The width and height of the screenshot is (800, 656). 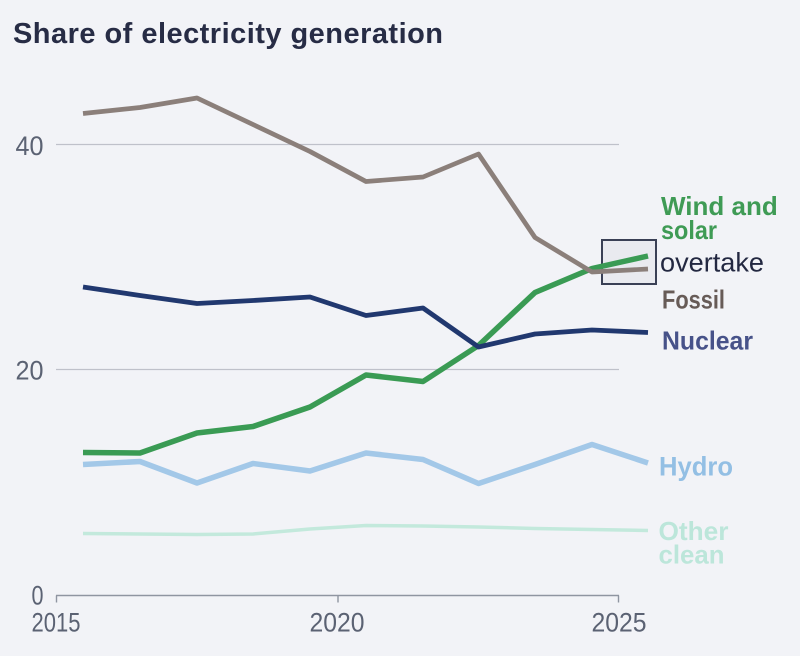 I want to click on svg-text: 2025, so click(x=619, y=623).